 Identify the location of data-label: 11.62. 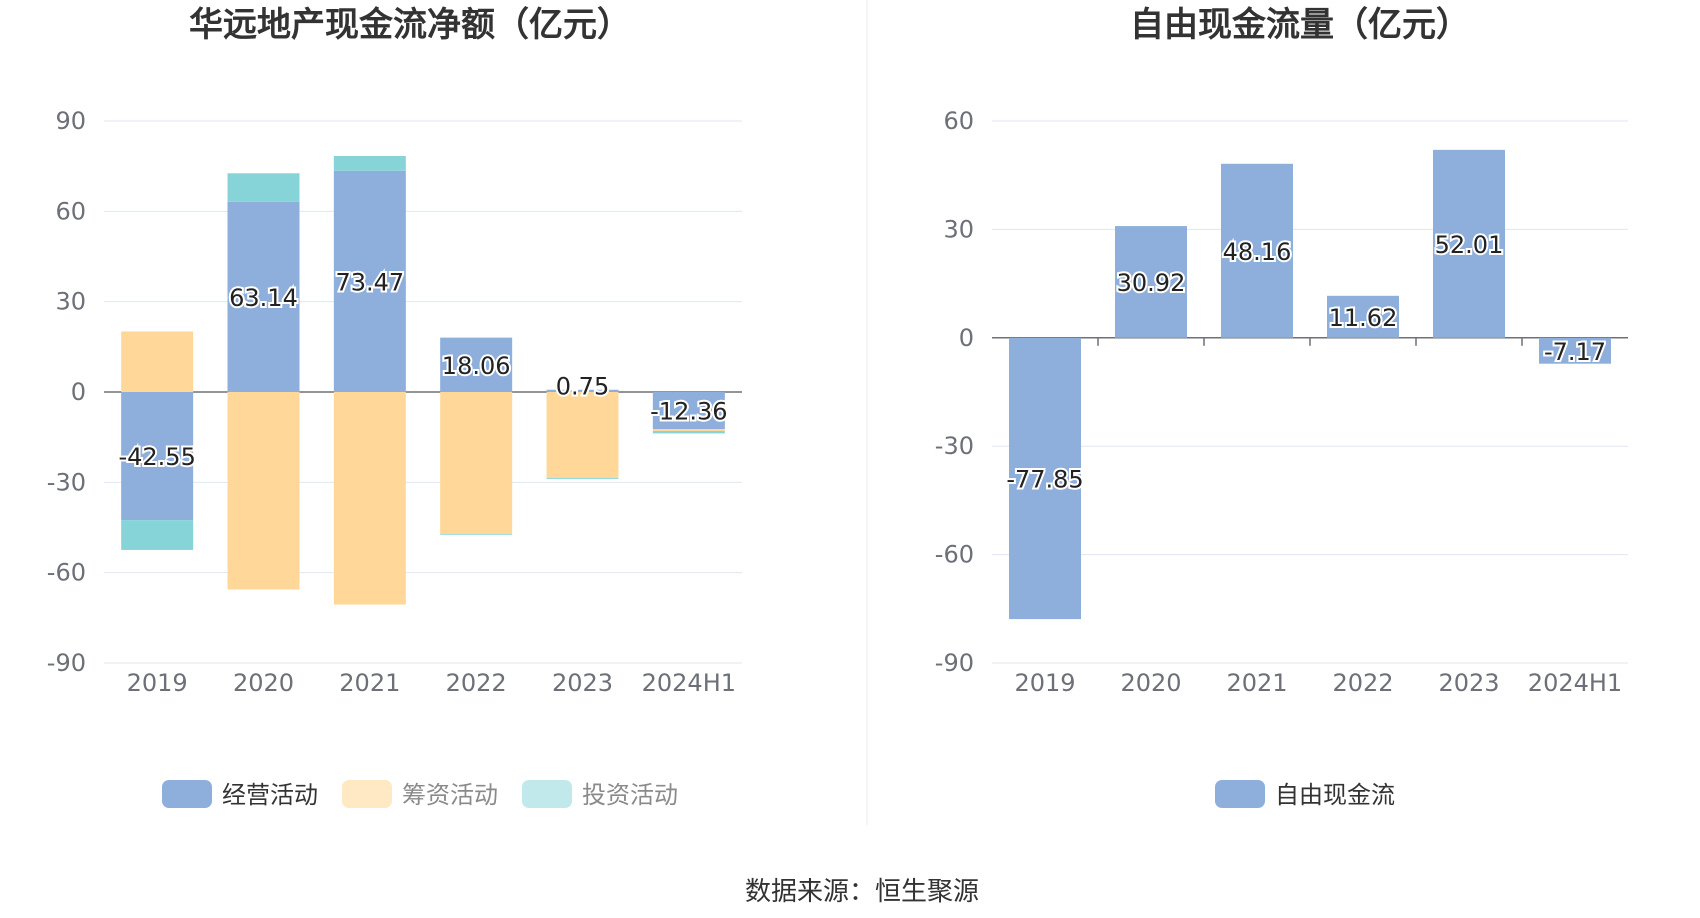
(1363, 318).